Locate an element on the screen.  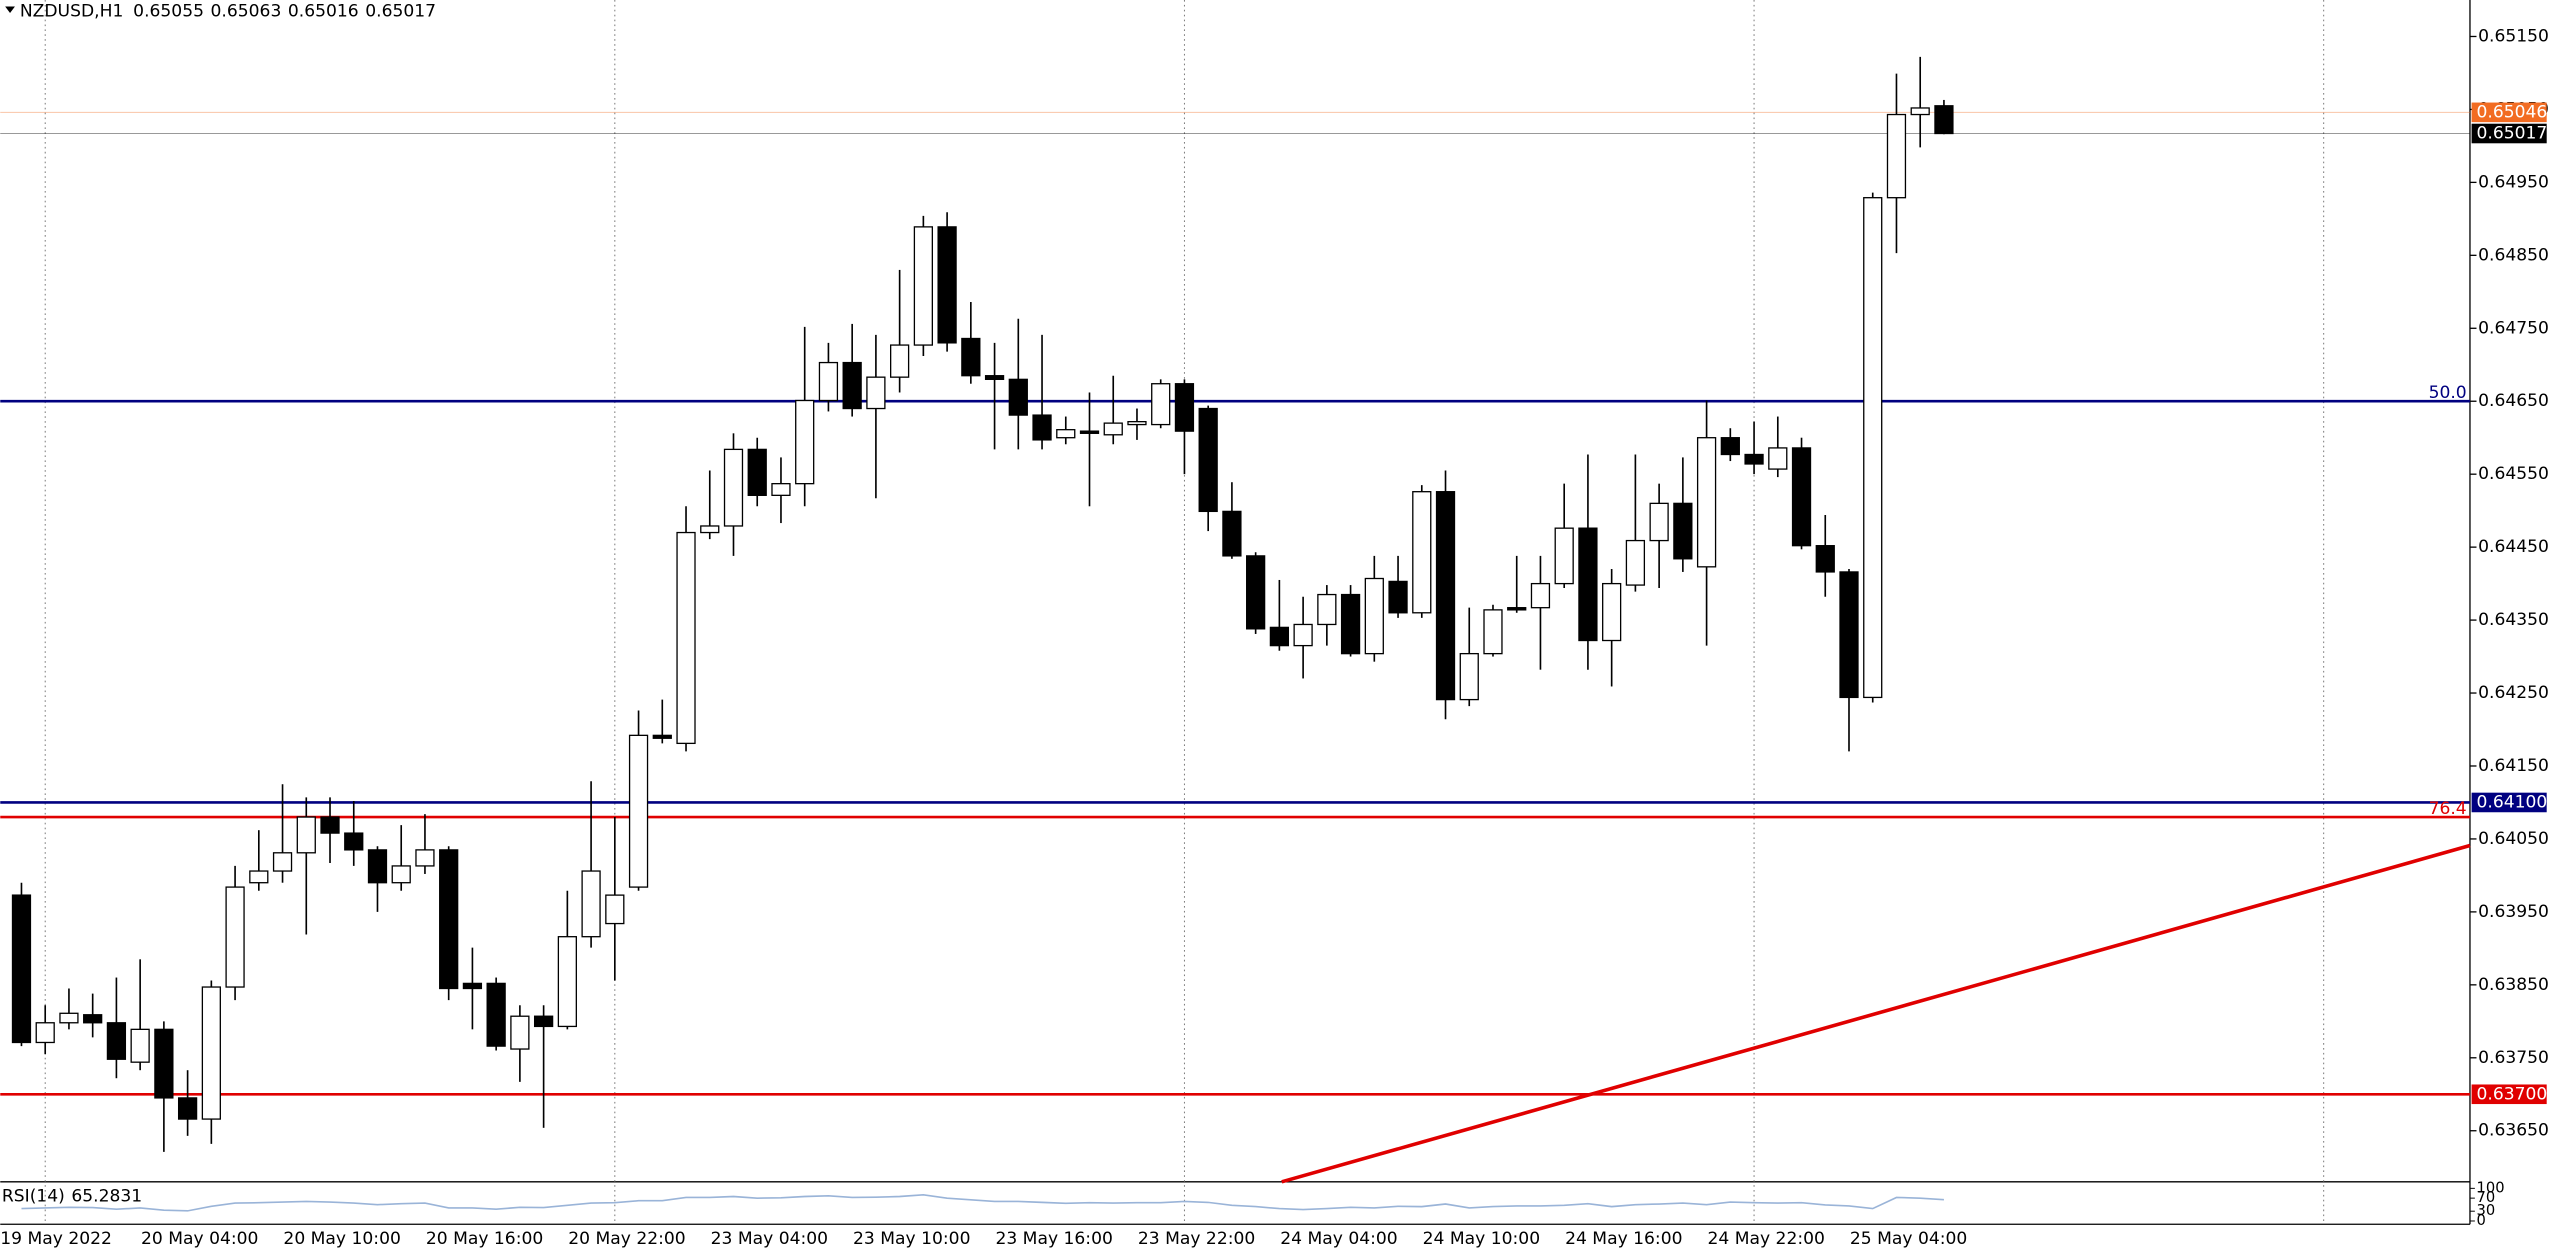
x-tick-label: 23 May 10:00 is located at coordinates (911, 1239).